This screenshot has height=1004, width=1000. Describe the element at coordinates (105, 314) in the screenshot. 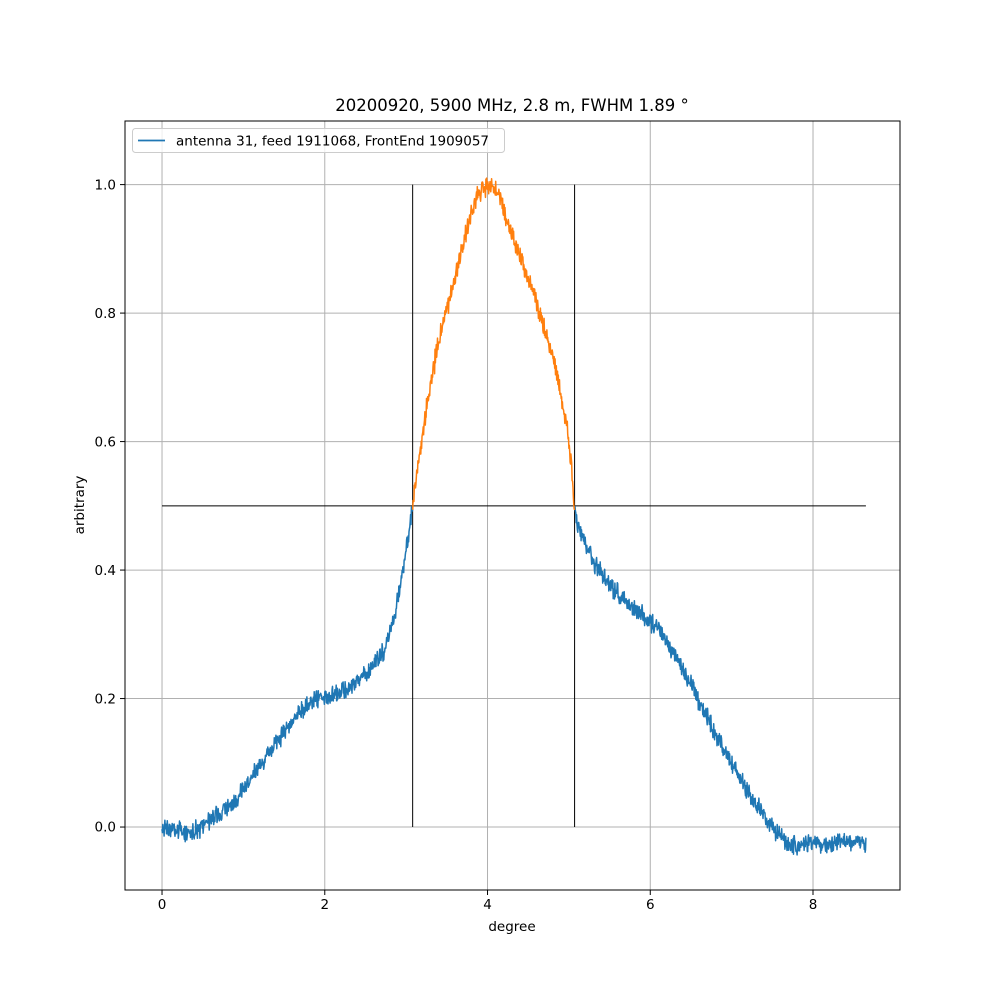

I see `y-tick-label: 0.8` at that location.